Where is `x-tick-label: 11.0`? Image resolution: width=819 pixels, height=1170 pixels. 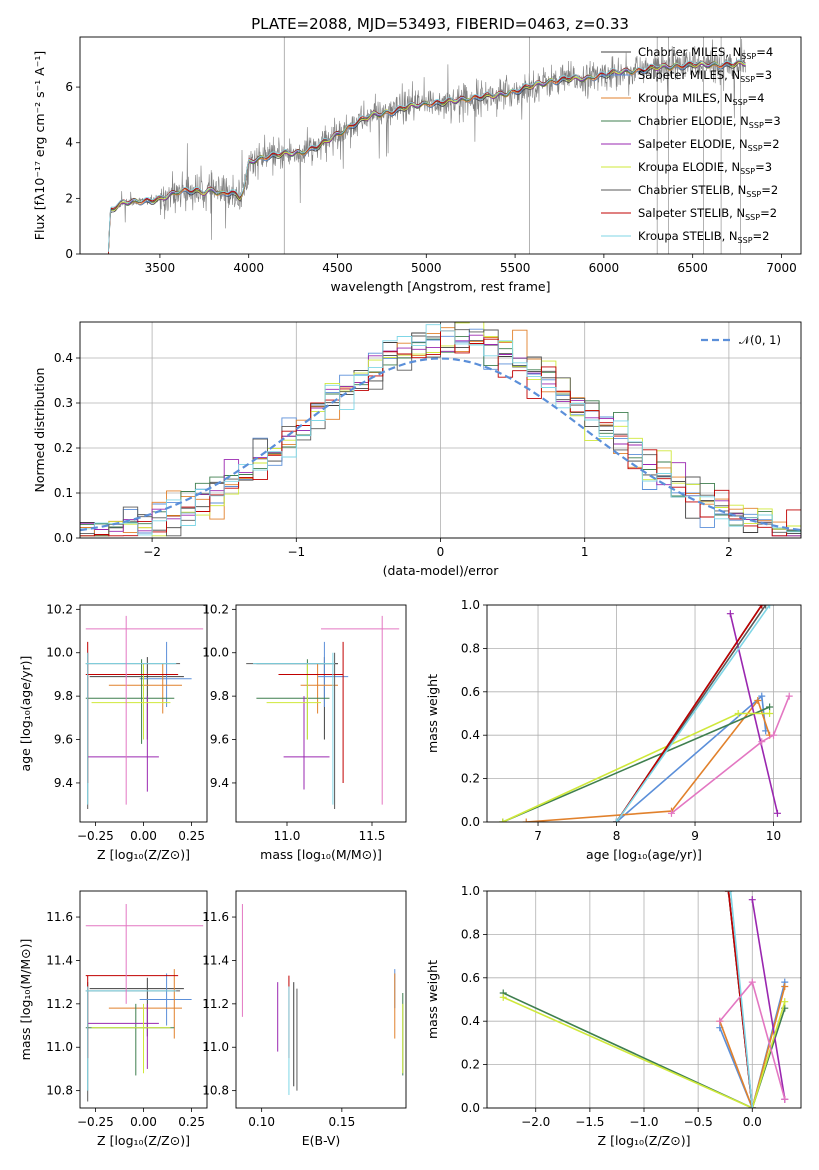 x-tick-label: 11.0 is located at coordinates (287, 836).